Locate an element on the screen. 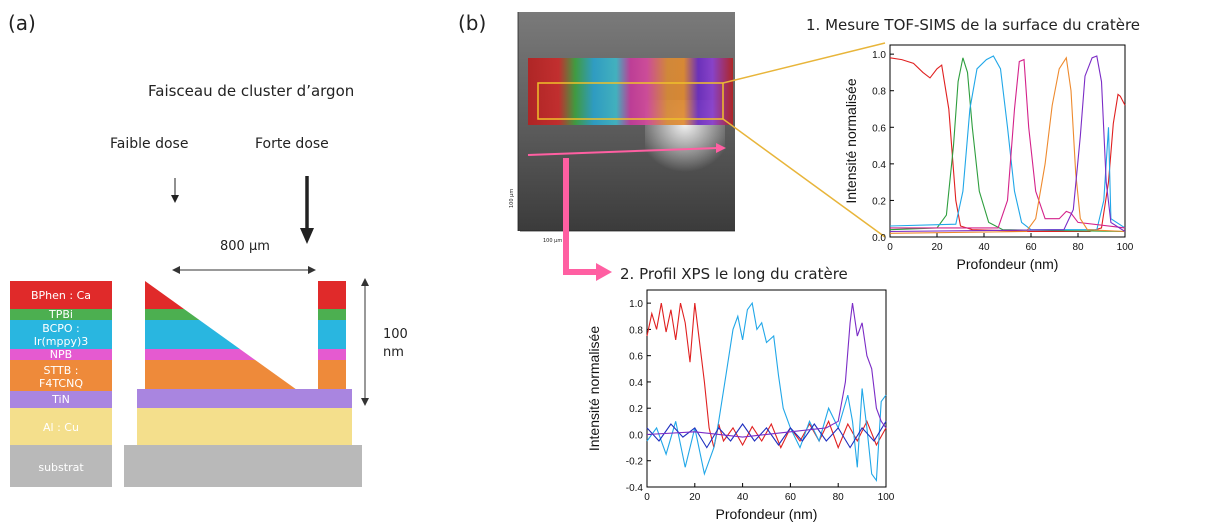 The image size is (1207, 529). tof-sims-y-tick-label: 0.2 is located at coordinates (879, 201).